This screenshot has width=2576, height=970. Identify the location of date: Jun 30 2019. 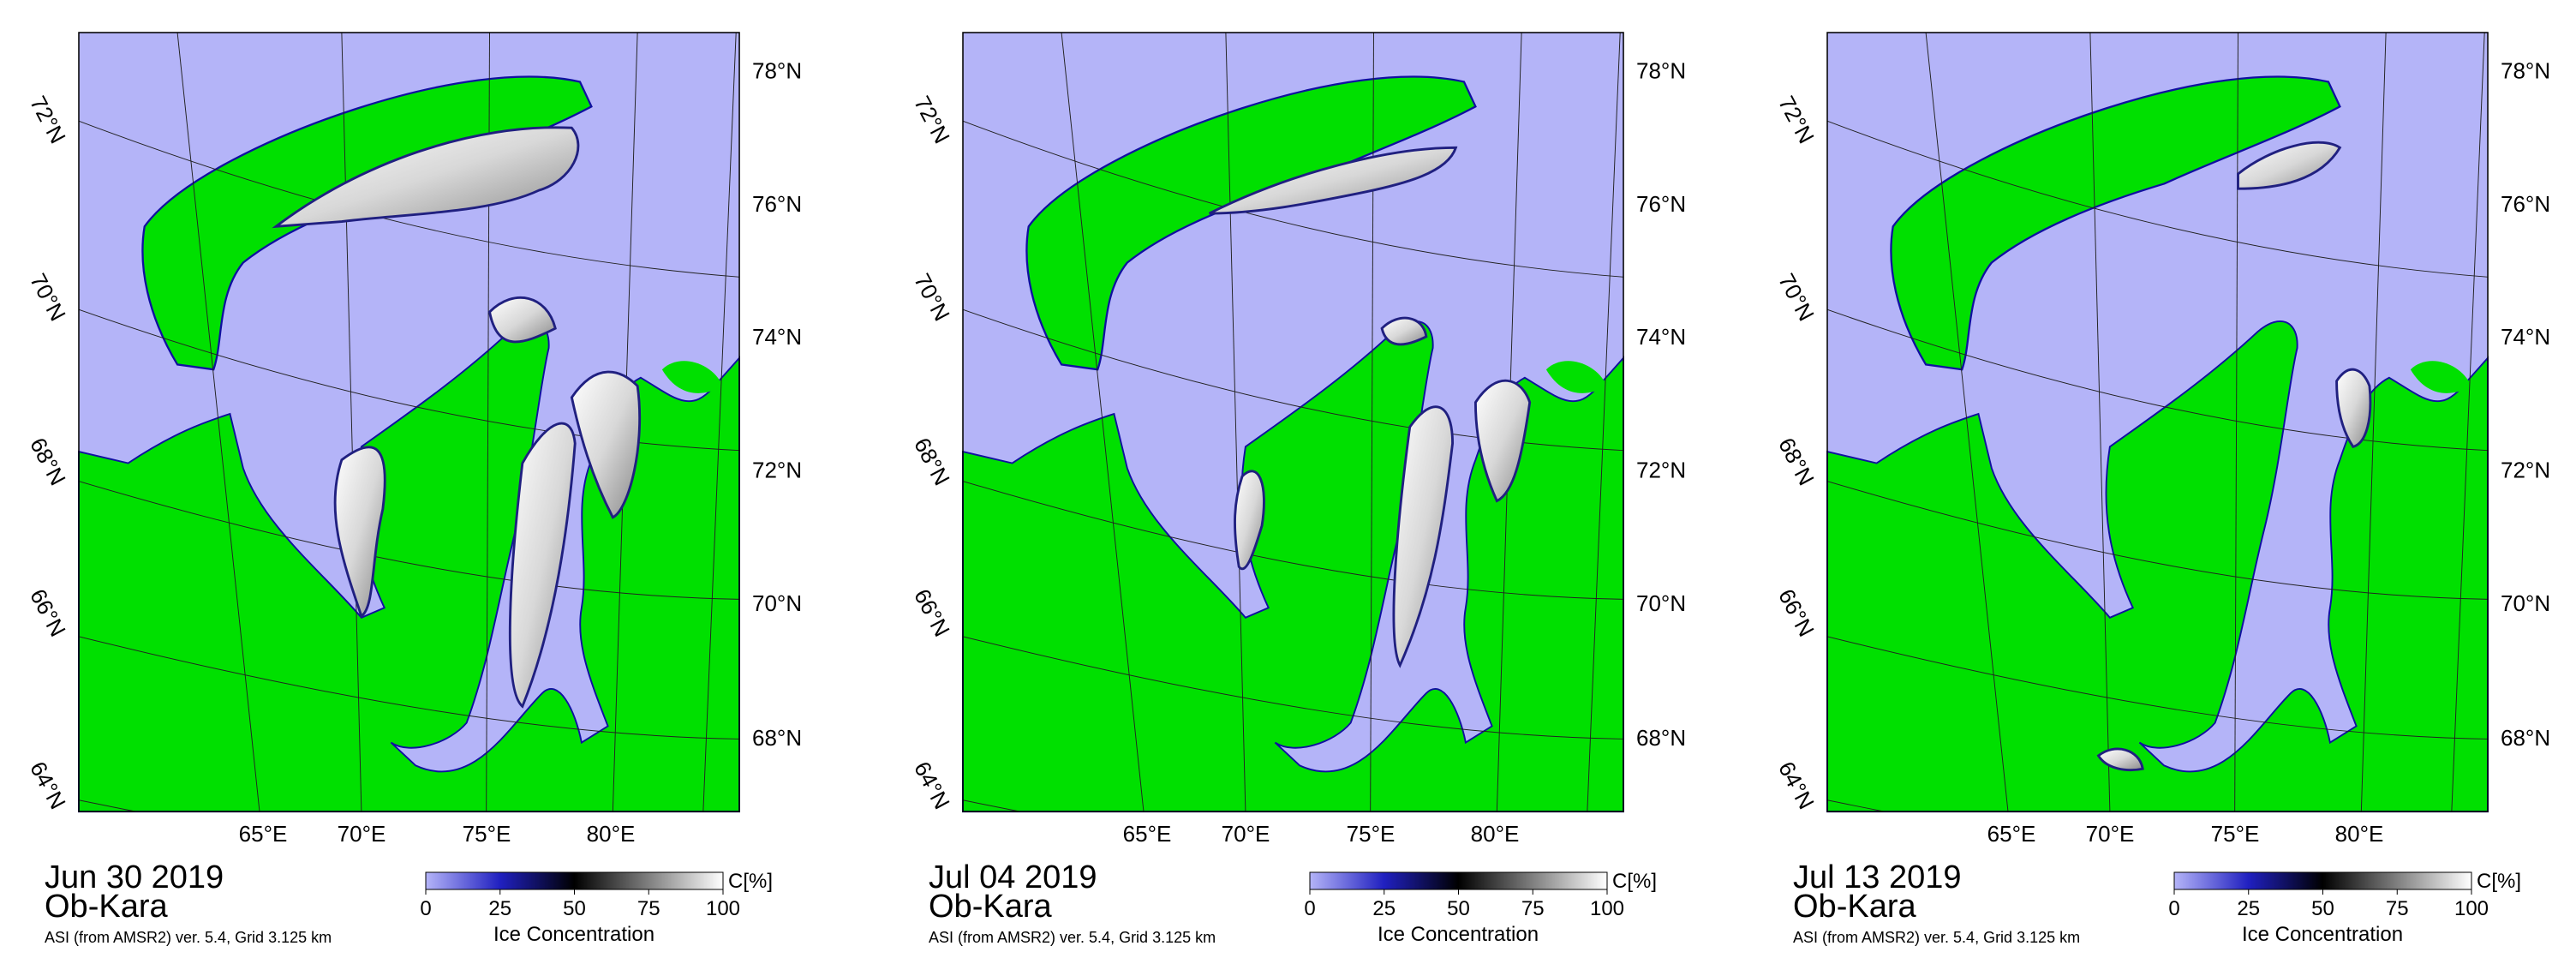
(135, 877).